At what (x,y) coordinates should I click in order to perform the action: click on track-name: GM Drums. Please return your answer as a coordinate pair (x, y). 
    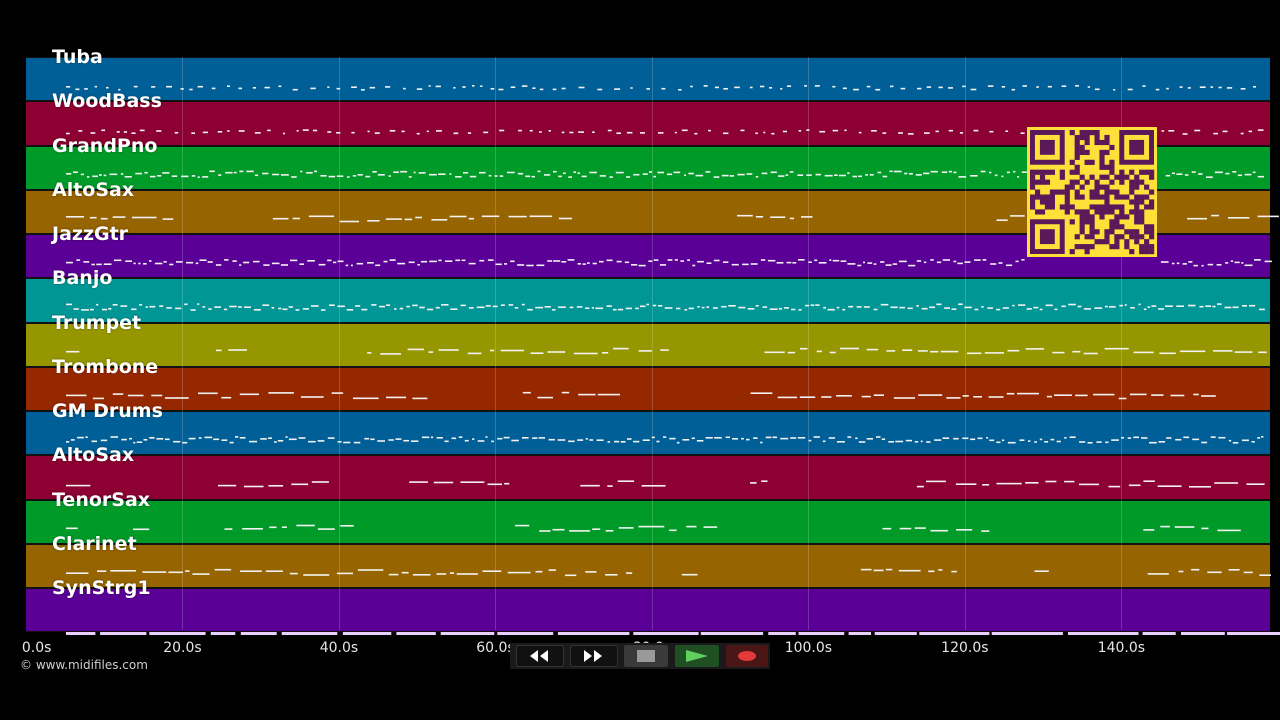
    Looking at the image, I should click on (107, 411).